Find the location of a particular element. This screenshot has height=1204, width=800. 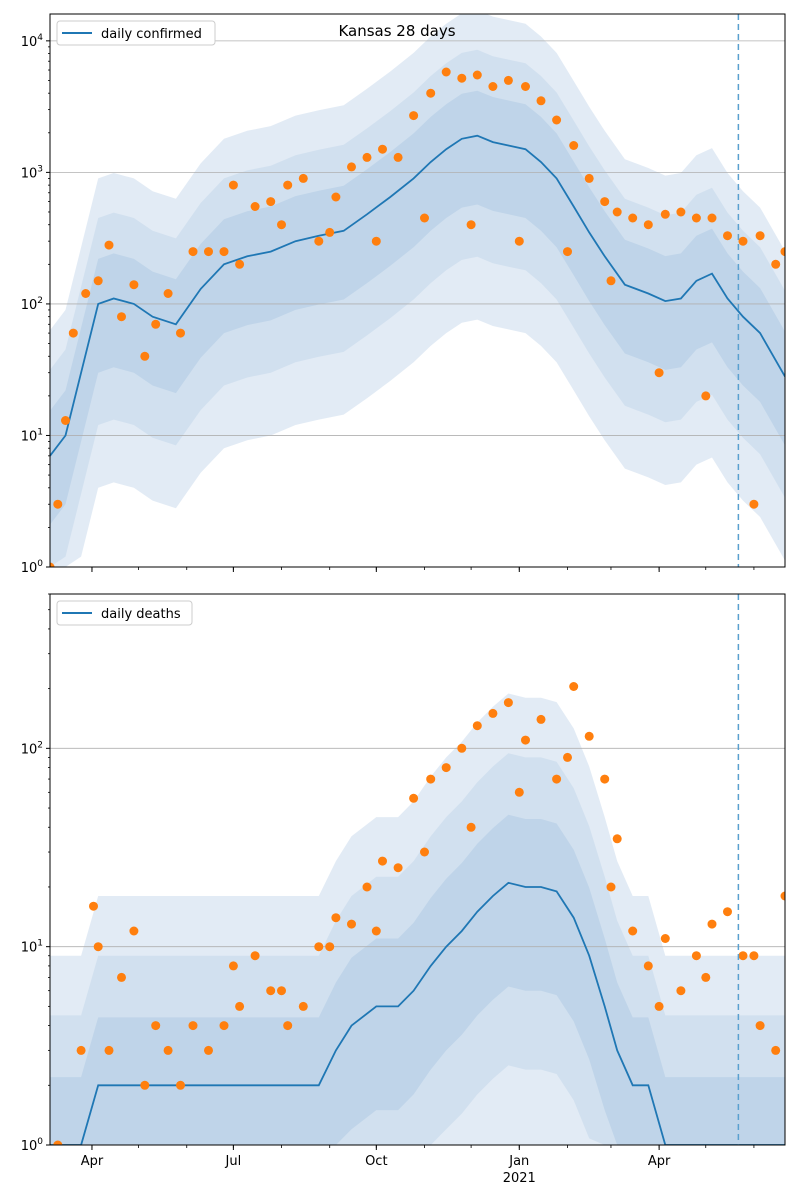

legend-label: daily confirmed is located at coordinates (151, 34).